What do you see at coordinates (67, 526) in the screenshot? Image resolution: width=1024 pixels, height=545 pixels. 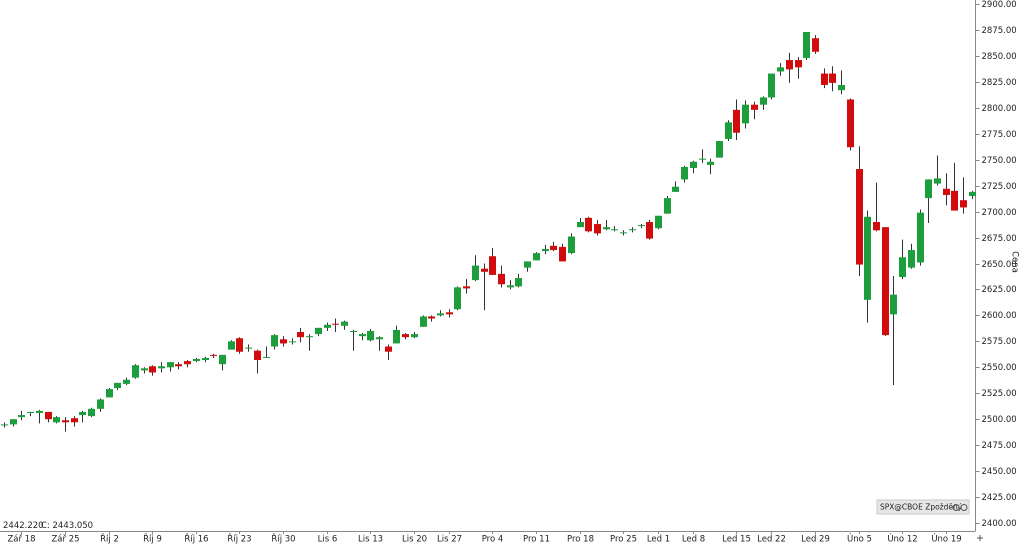 I see `readout-close: C: 2443.050` at bounding box center [67, 526].